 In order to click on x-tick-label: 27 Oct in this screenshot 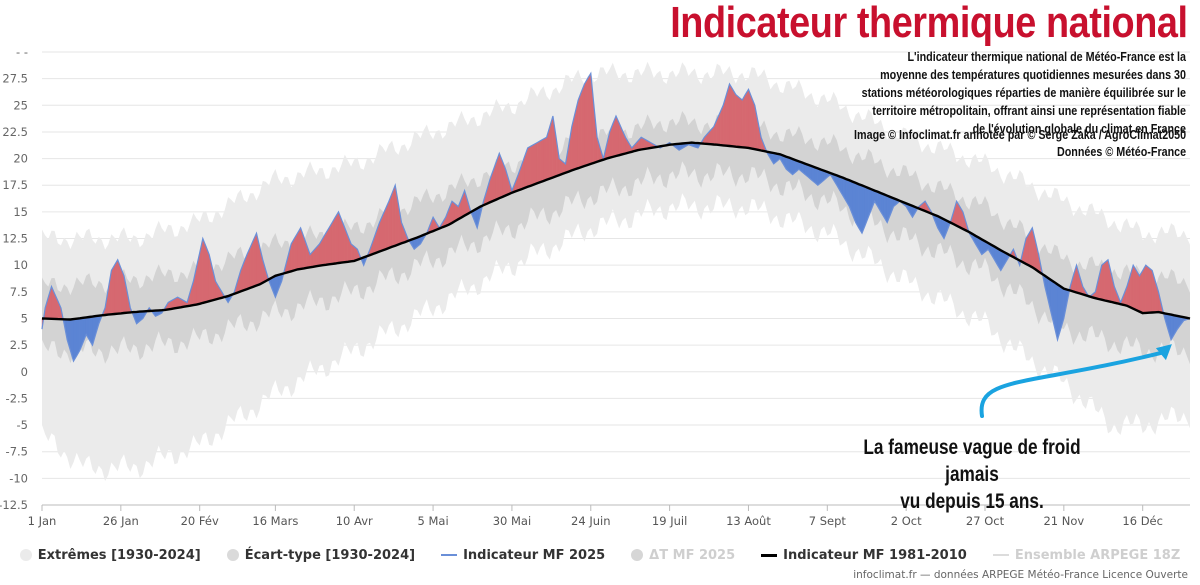, I will do `click(985, 521)`.